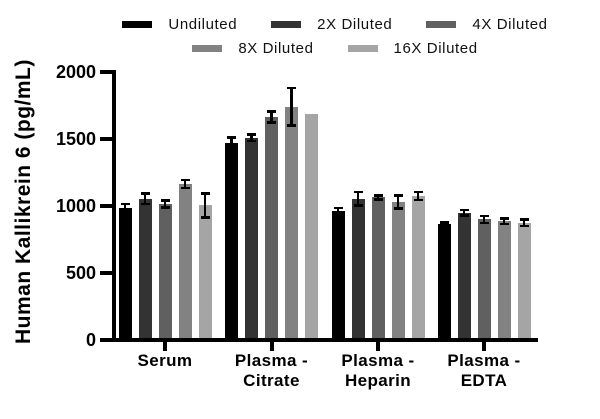 The height and width of the screenshot is (419, 600). Describe the element at coordinates (114, 206) in the screenshot. I see `y-axis-line` at that location.